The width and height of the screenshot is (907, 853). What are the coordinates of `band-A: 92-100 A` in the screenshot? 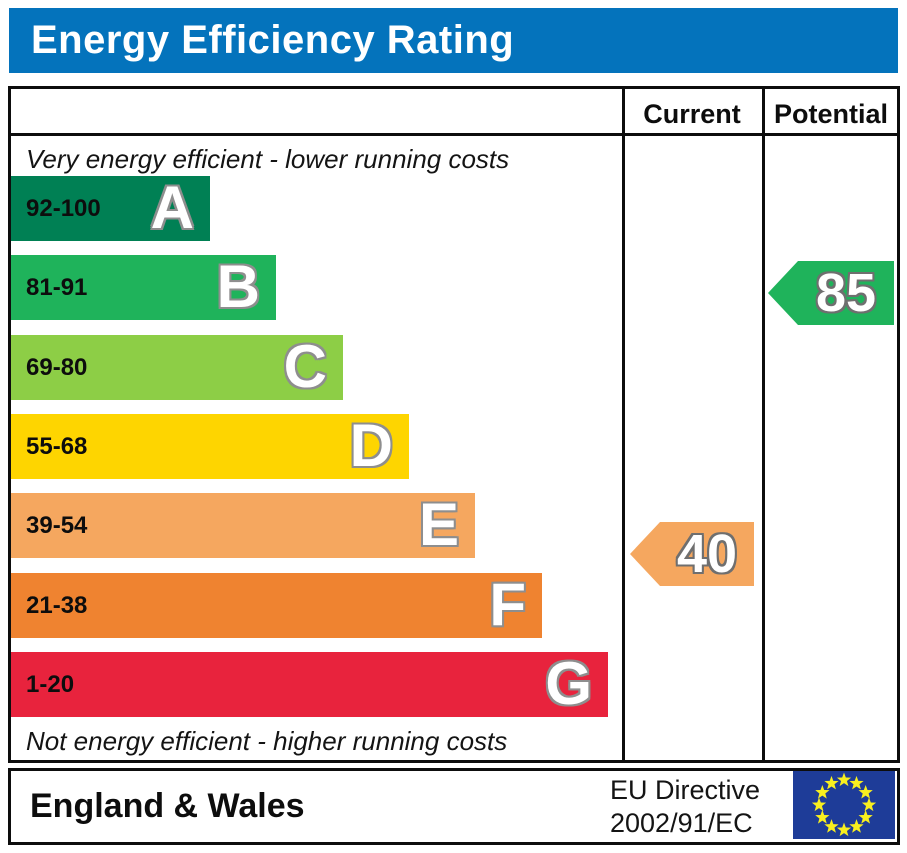 It's located at (110, 208).